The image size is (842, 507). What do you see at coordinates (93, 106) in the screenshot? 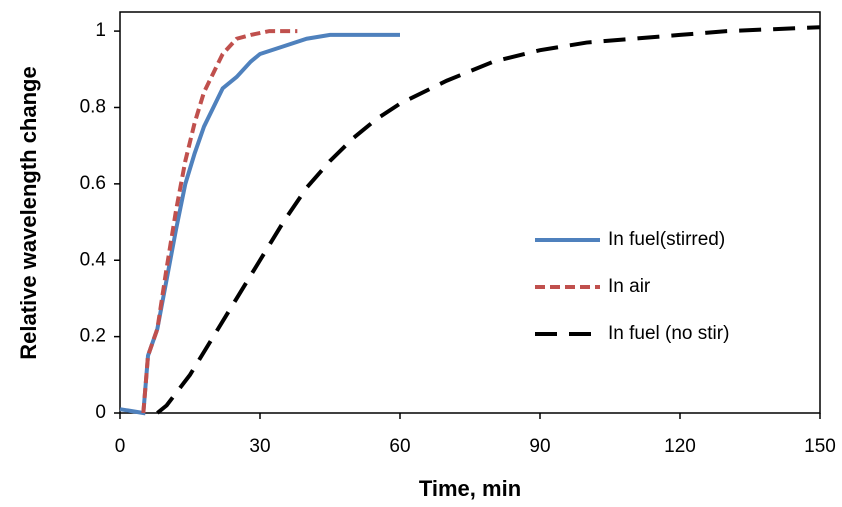
I see `y-tick-label: 0.8` at bounding box center [93, 106].